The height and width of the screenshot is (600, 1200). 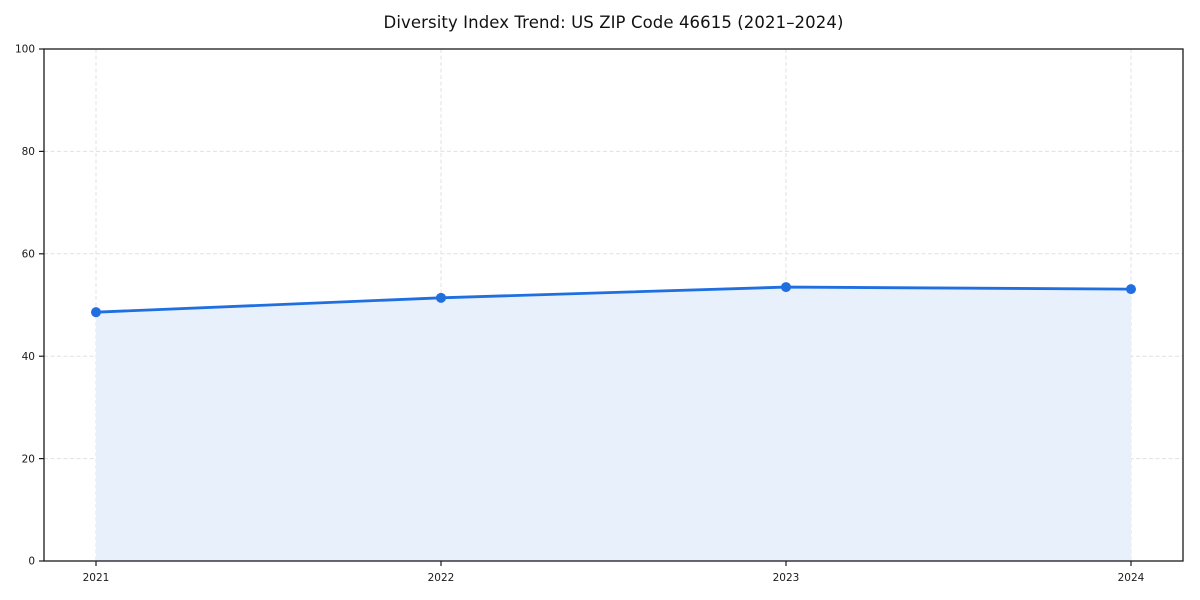 I want to click on x-tick-label: 2021, so click(x=96, y=578).